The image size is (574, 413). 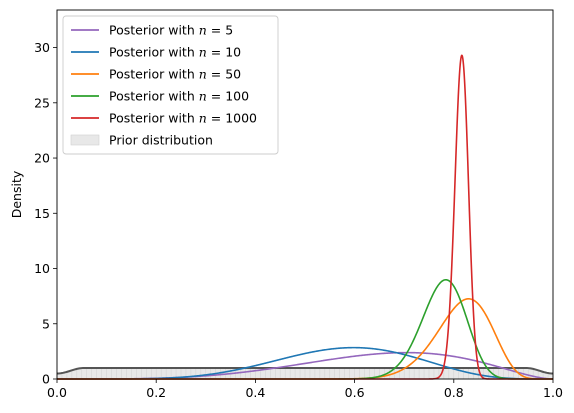 I want to click on prior-distribution-layer, so click(x=305, y=372).